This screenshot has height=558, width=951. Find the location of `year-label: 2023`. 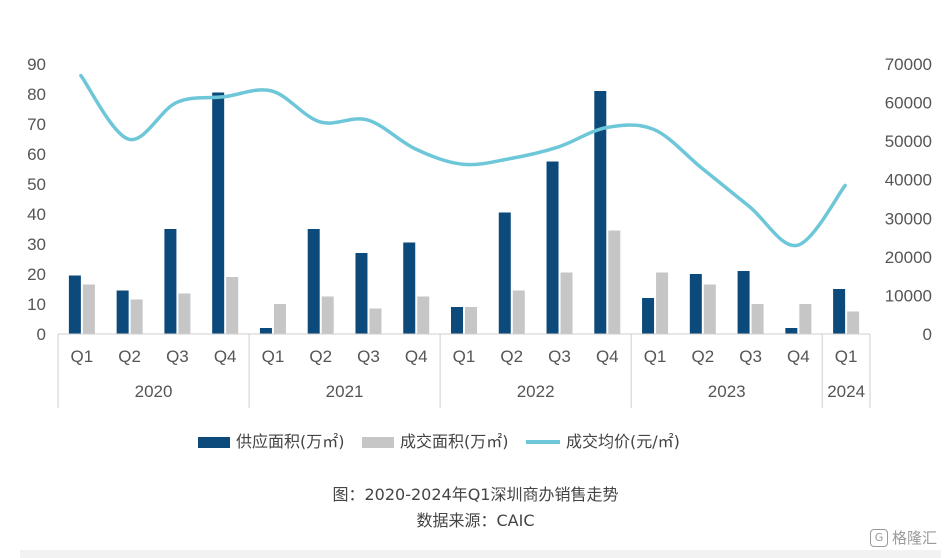

year-label: 2023 is located at coordinates (727, 391).